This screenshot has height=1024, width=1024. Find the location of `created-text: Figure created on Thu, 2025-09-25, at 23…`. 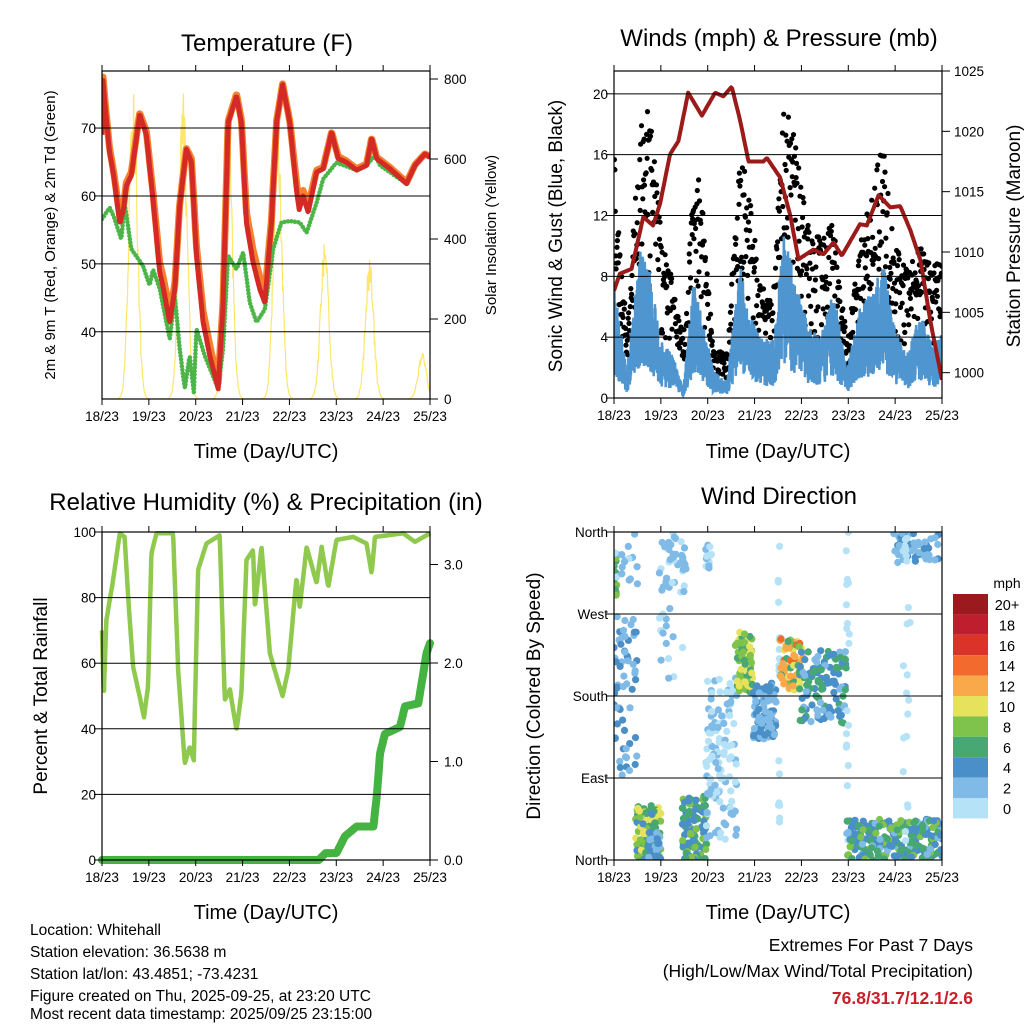

created-text: Figure created on Thu, 2025-09-25, at 23… is located at coordinates (200, 996).